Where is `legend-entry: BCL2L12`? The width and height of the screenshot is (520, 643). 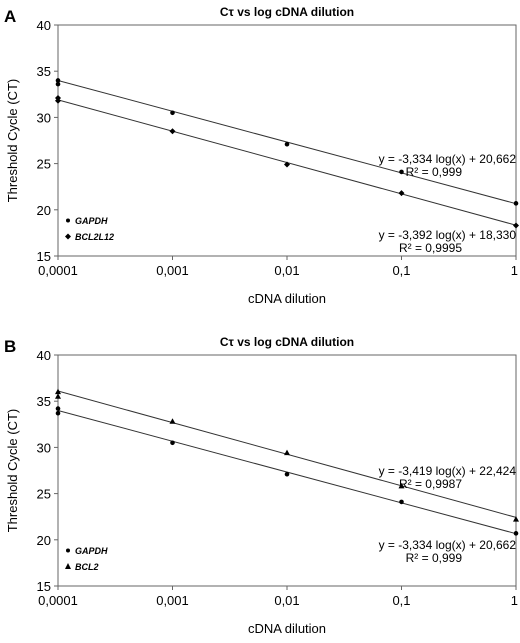
legend-entry: BCL2L12 is located at coordinates (94, 237).